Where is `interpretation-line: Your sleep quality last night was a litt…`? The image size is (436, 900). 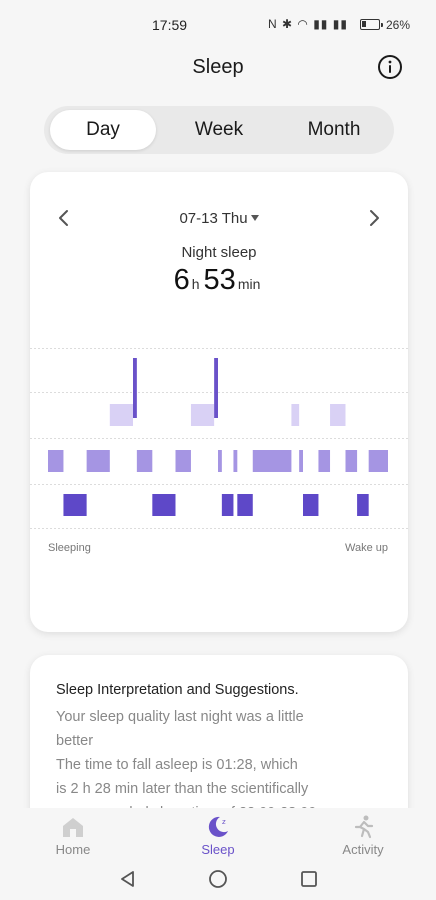 interpretation-line: Your sleep quality last night was a litt… is located at coordinates (180, 717).